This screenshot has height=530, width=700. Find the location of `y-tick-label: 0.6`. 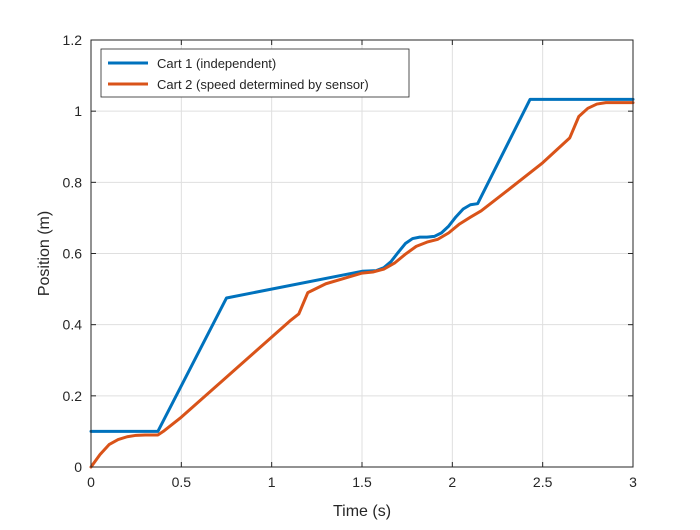

y-tick-label: 0.6 is located at coordinates (73, 254).